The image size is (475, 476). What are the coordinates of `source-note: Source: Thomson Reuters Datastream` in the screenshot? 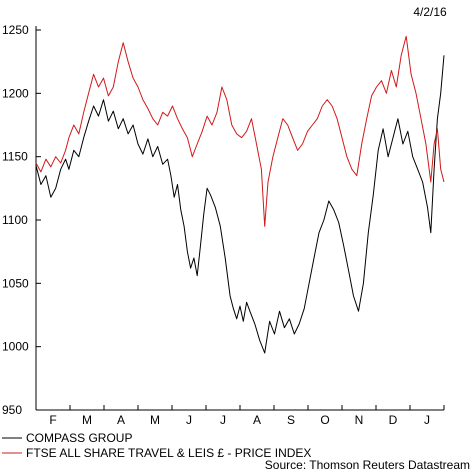 It's located at (367, 465).